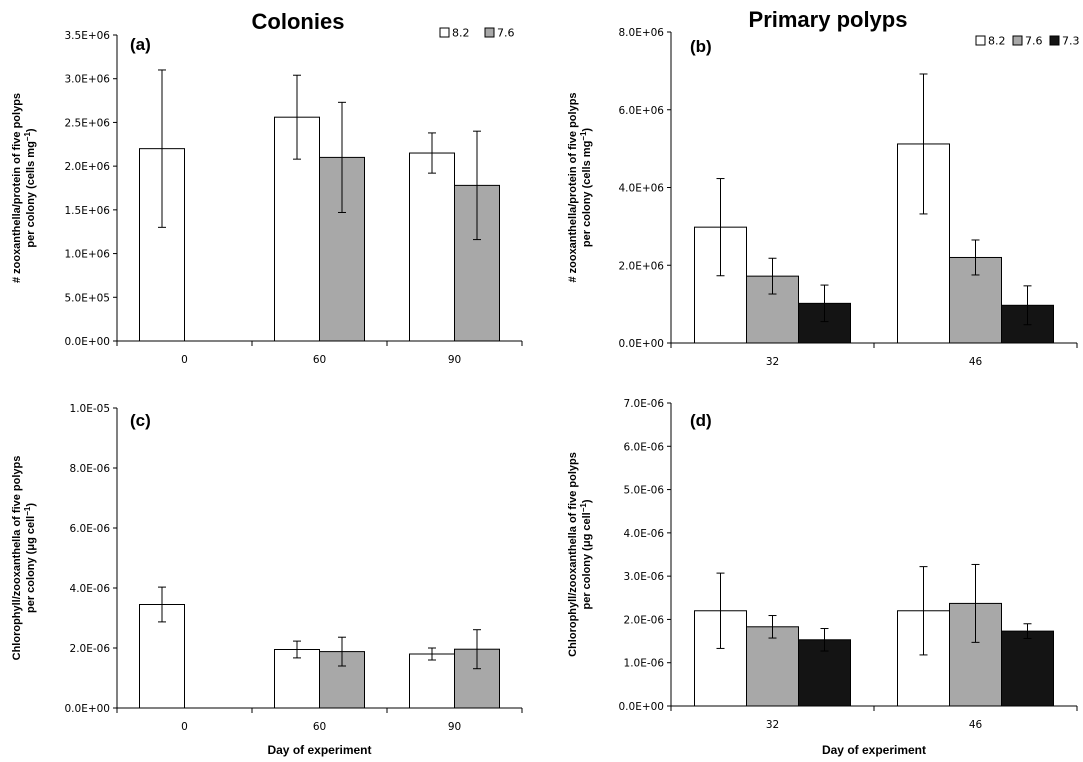  I want to click on panel-label-d: (d), so click(701, 420).